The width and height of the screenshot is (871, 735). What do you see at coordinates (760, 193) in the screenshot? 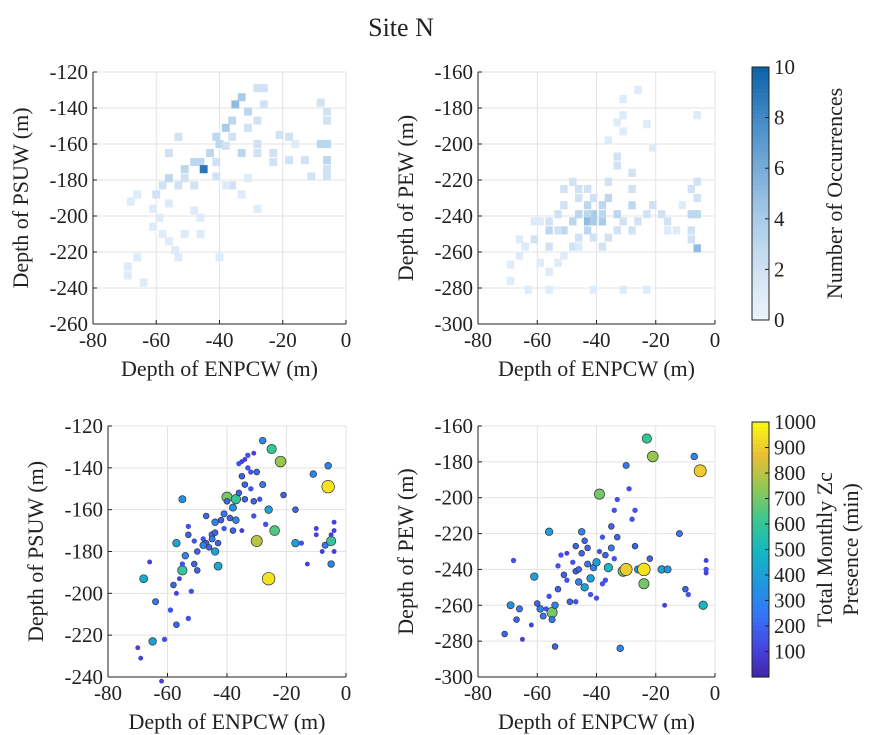
I see `colorbar-frame` at bounding box center [760, 193].